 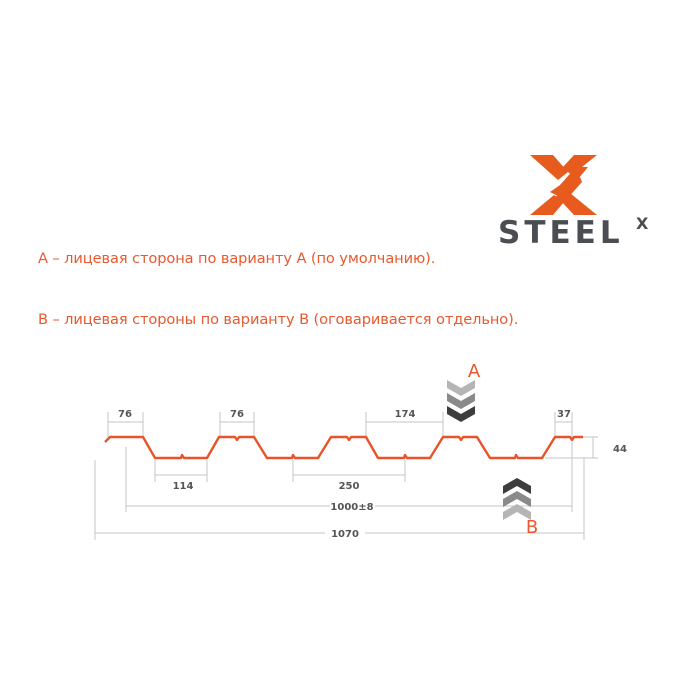 I want to click on dim-useful-width: 1000±8, so click(x=351, y=507).